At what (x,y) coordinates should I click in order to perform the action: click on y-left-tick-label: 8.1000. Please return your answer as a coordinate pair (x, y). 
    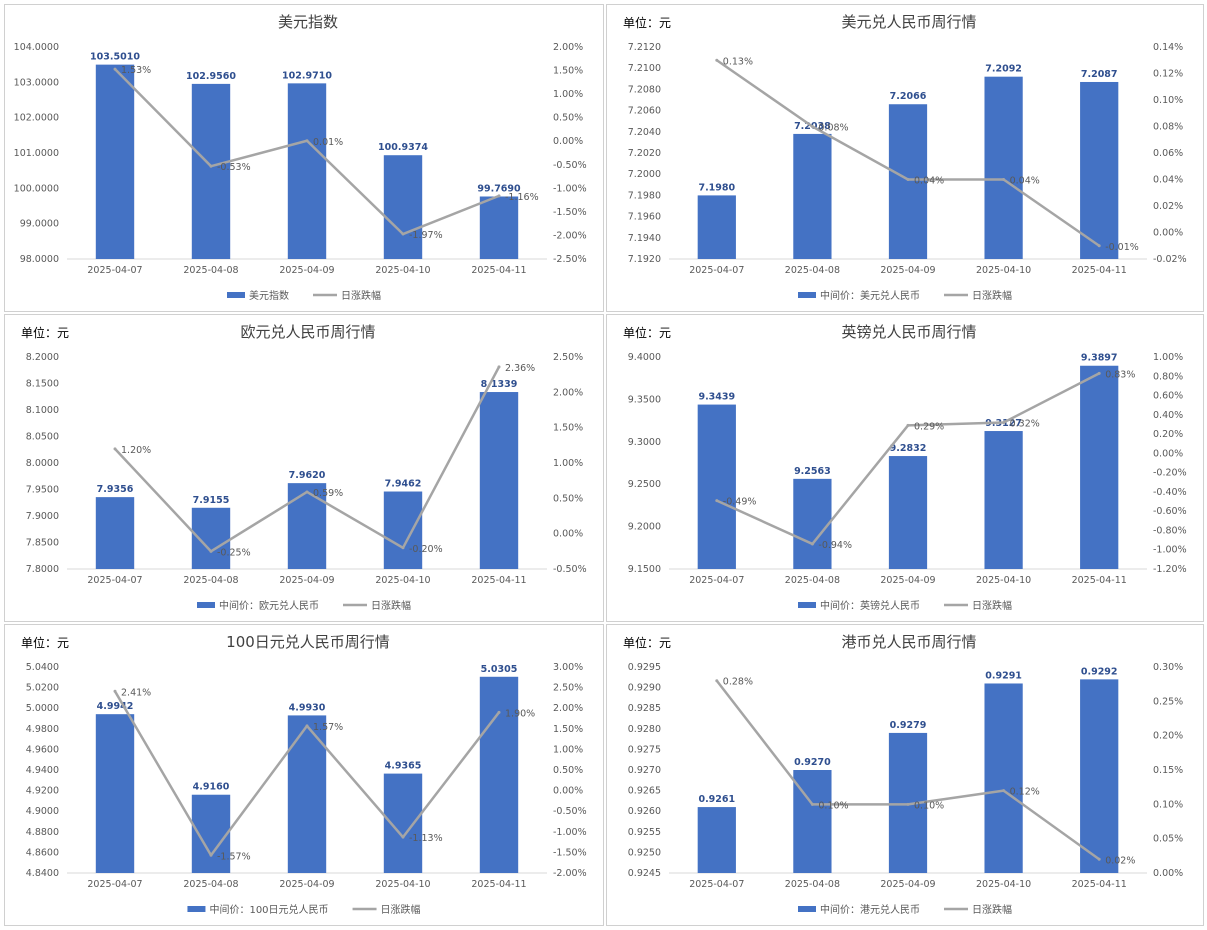
    Looking at the image, I should click on (42, 410).